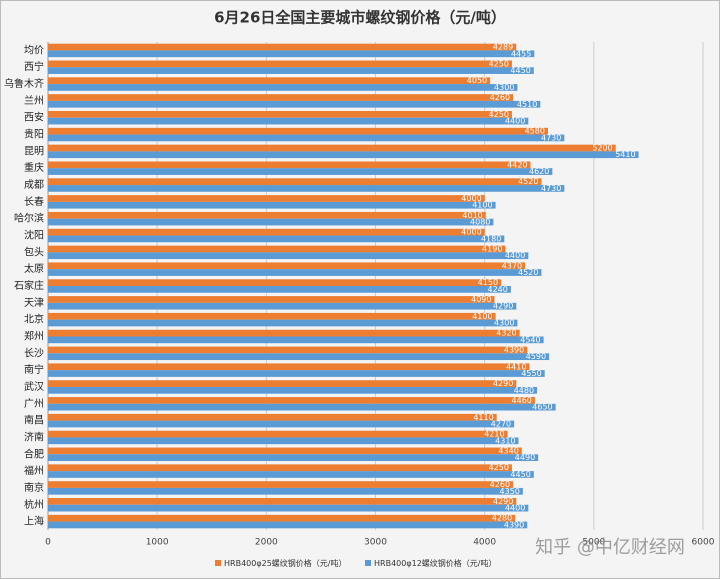 The image size is (720, 579). I want to click on value-label: 4410, so click(516, 366).